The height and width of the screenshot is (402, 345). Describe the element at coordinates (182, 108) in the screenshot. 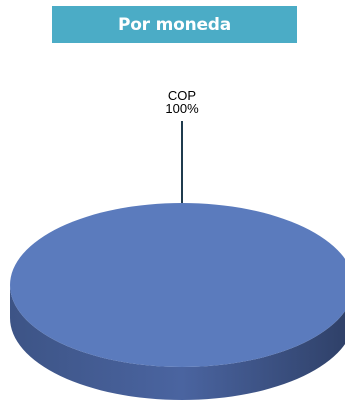

I see `slice-label-percent: 100%` at that location.